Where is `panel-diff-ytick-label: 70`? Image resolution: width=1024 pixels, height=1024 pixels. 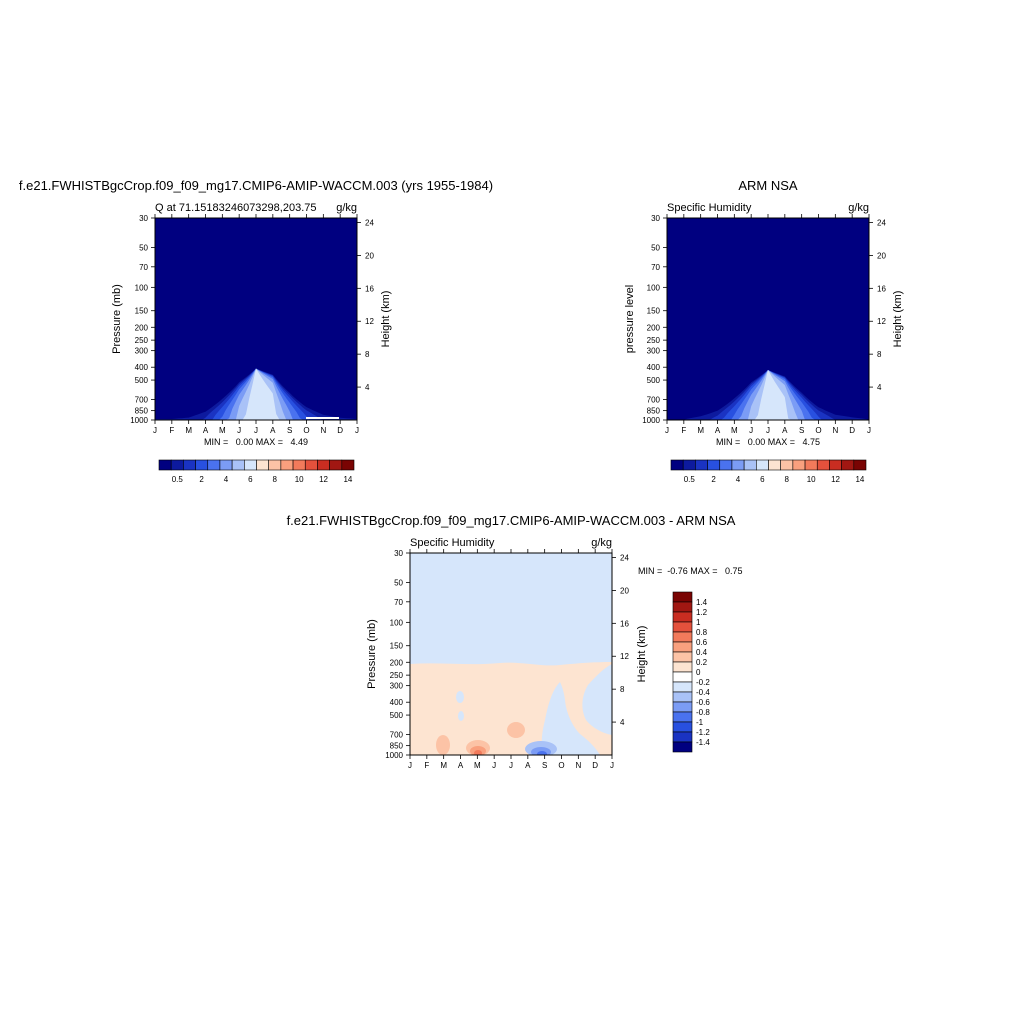
panel-diff-ytick-label: 70 is located at coordinates (398, 602).